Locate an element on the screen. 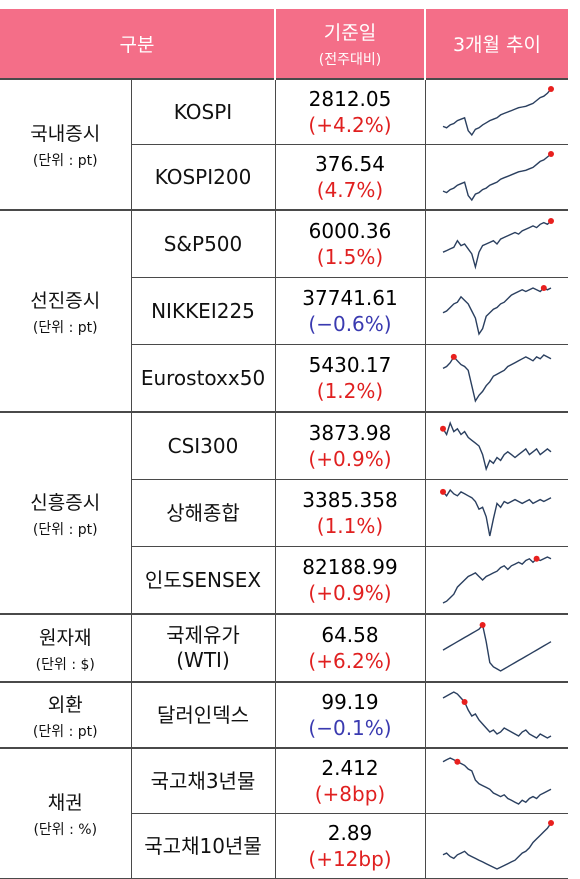 This screenshot has height=879, width=580. index-name: 달러인덱스 is located at coordinates (203, 715).